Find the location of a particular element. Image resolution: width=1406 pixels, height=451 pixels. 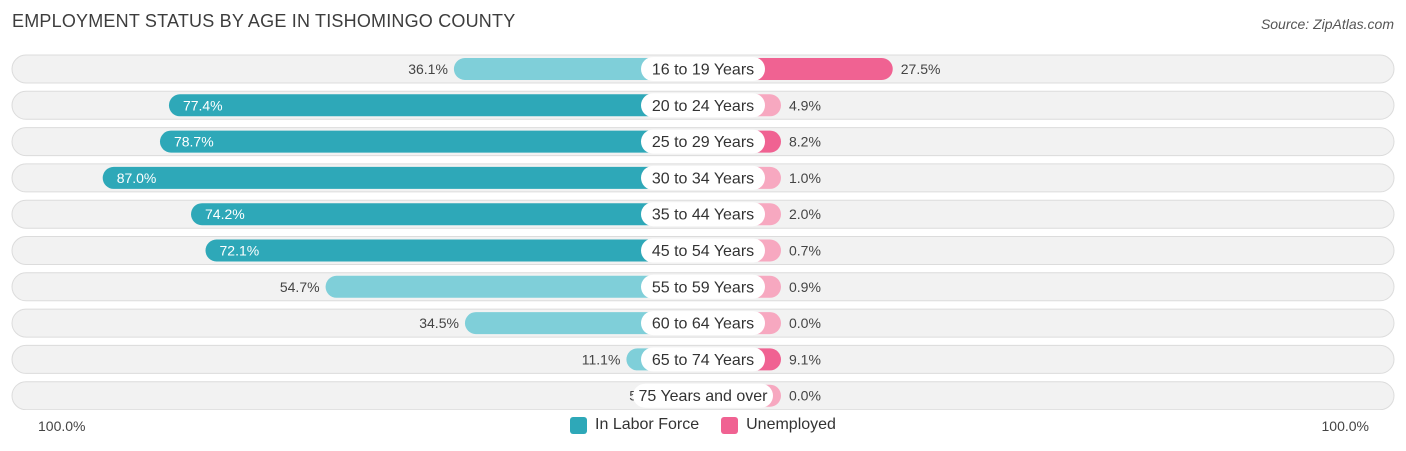

legend-label-labor: In Labor Force is located at coordinates (647, 424).